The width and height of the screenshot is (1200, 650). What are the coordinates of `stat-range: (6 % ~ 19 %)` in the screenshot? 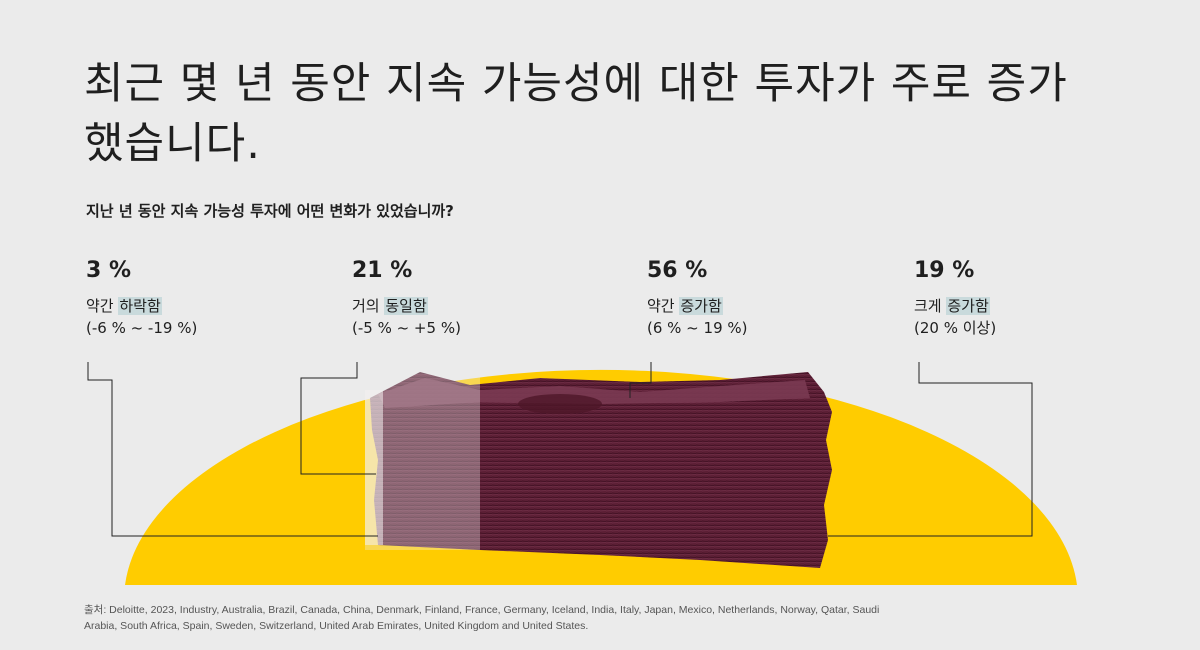 It's located at (697, 328).